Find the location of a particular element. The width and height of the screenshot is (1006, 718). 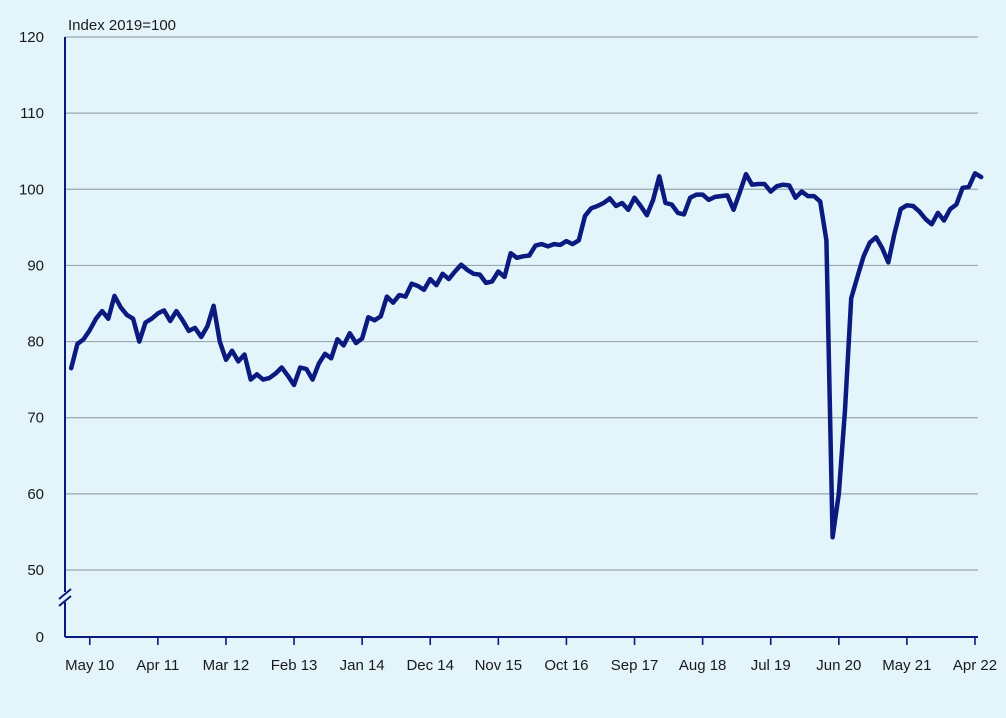

x-tick-label: Sep 17 is located at coordinates (635, 665).